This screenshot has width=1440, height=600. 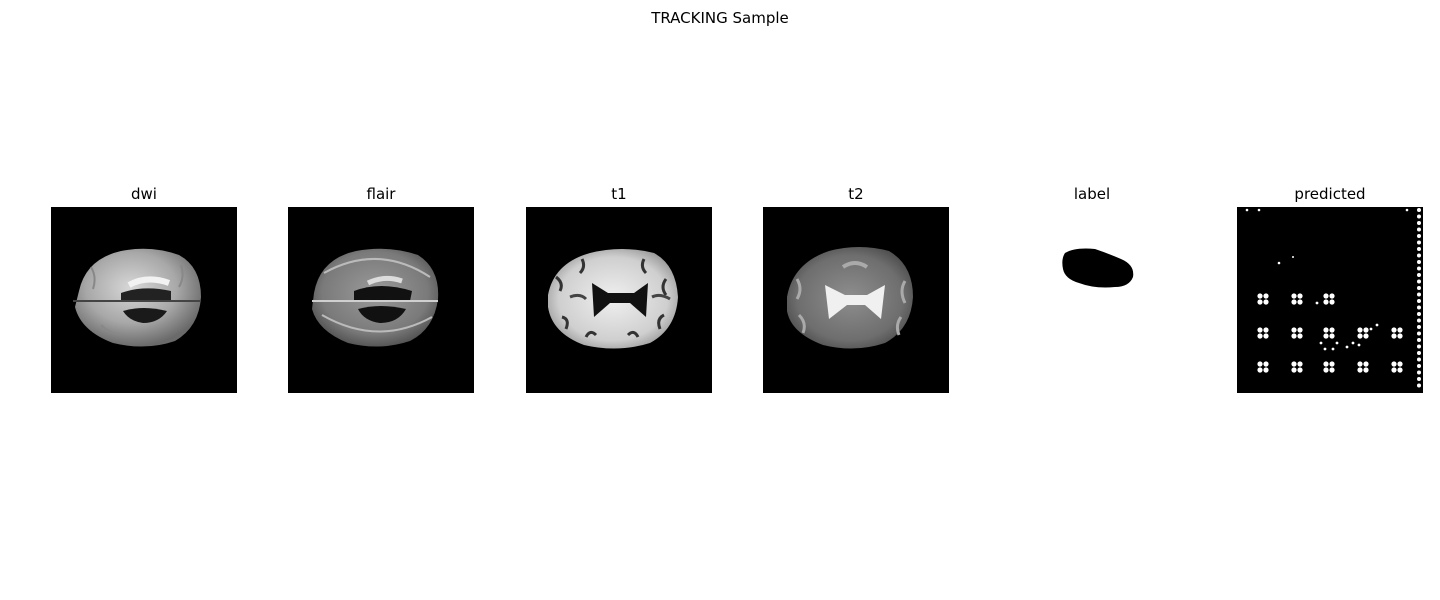 What do you see at coordinates (619, 300) in the screenshot?
I see `t1-image` at bounding box center [619, 300].